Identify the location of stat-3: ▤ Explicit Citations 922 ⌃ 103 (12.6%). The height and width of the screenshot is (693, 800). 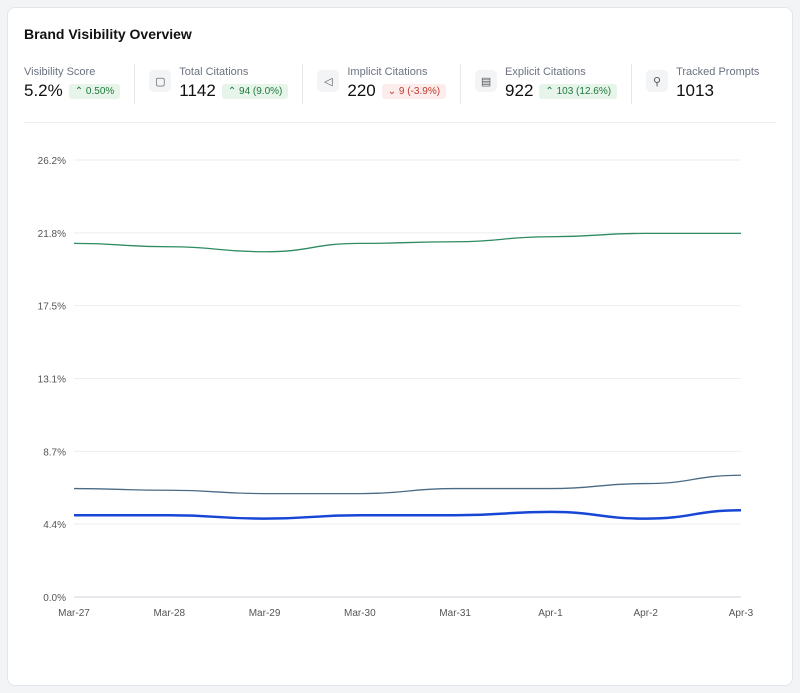
(554, 84).